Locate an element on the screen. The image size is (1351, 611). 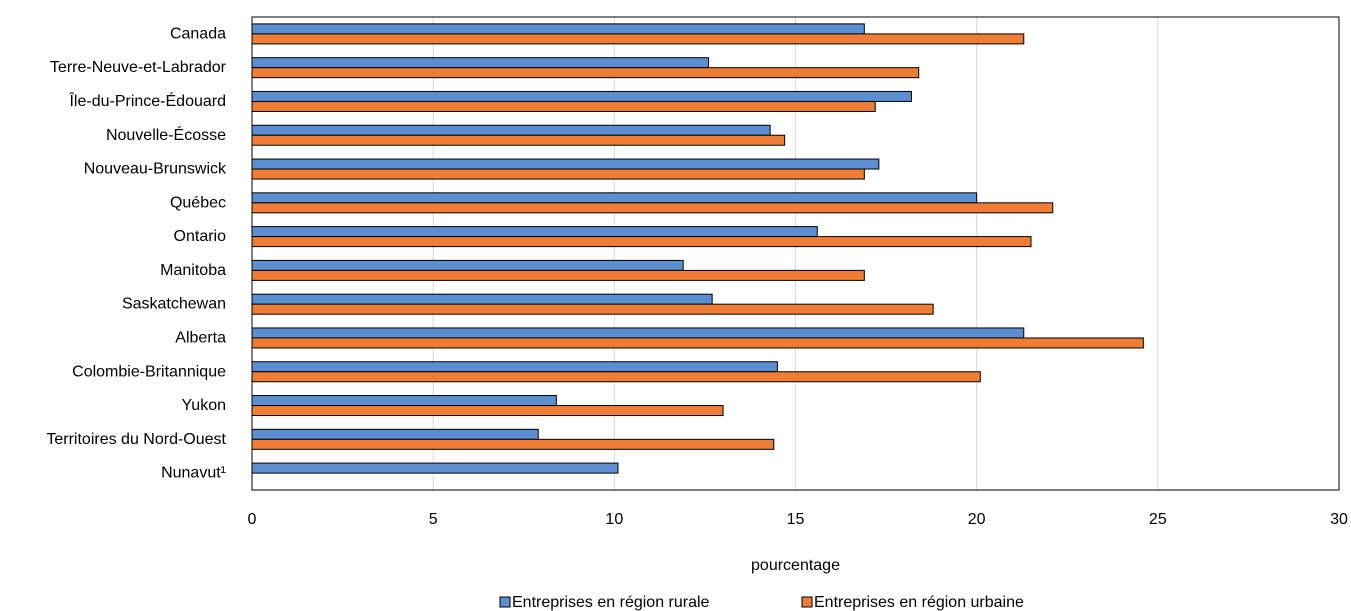
category-label-manitoba: Manitoba is located at coordinates (193, 270).